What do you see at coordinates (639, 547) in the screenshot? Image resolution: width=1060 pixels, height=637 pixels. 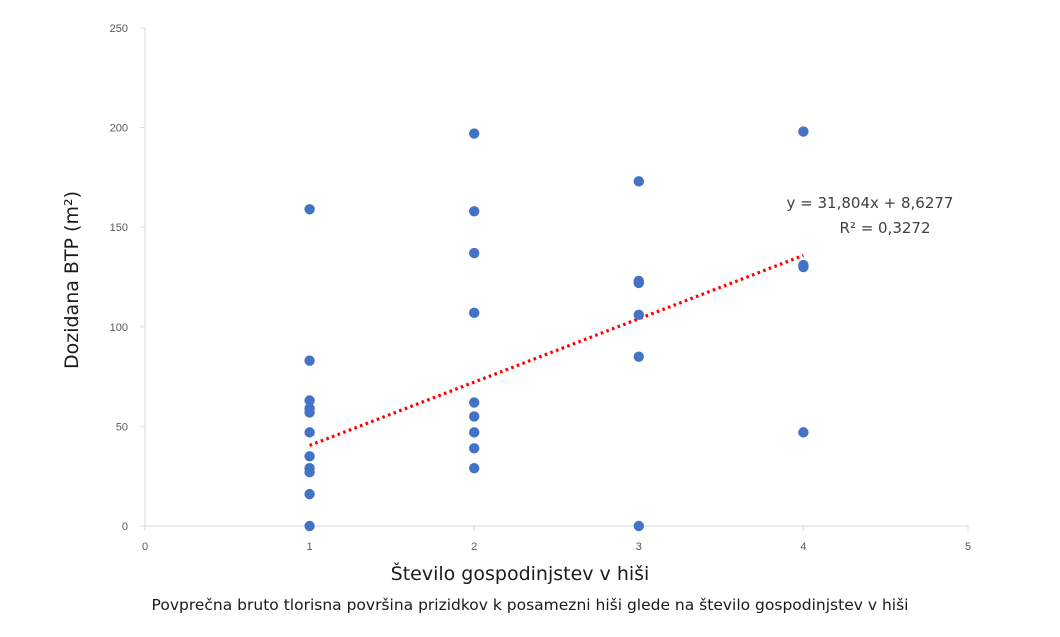 I see `x-tick-label: 3` at bounding box center [639, 547].